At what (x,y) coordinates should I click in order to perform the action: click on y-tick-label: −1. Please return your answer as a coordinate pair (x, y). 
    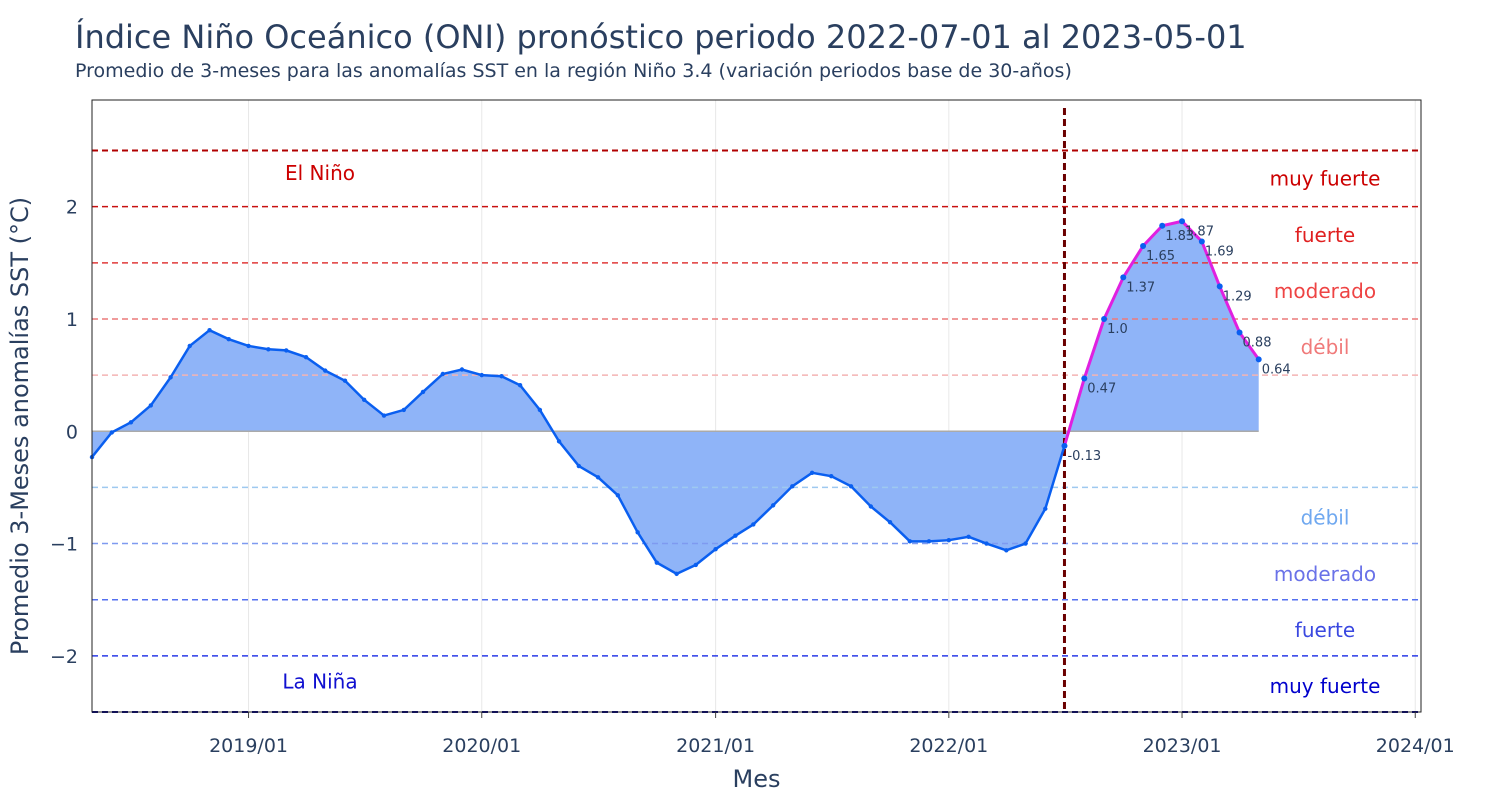
    Looking at the image, I should click on (64, 545).